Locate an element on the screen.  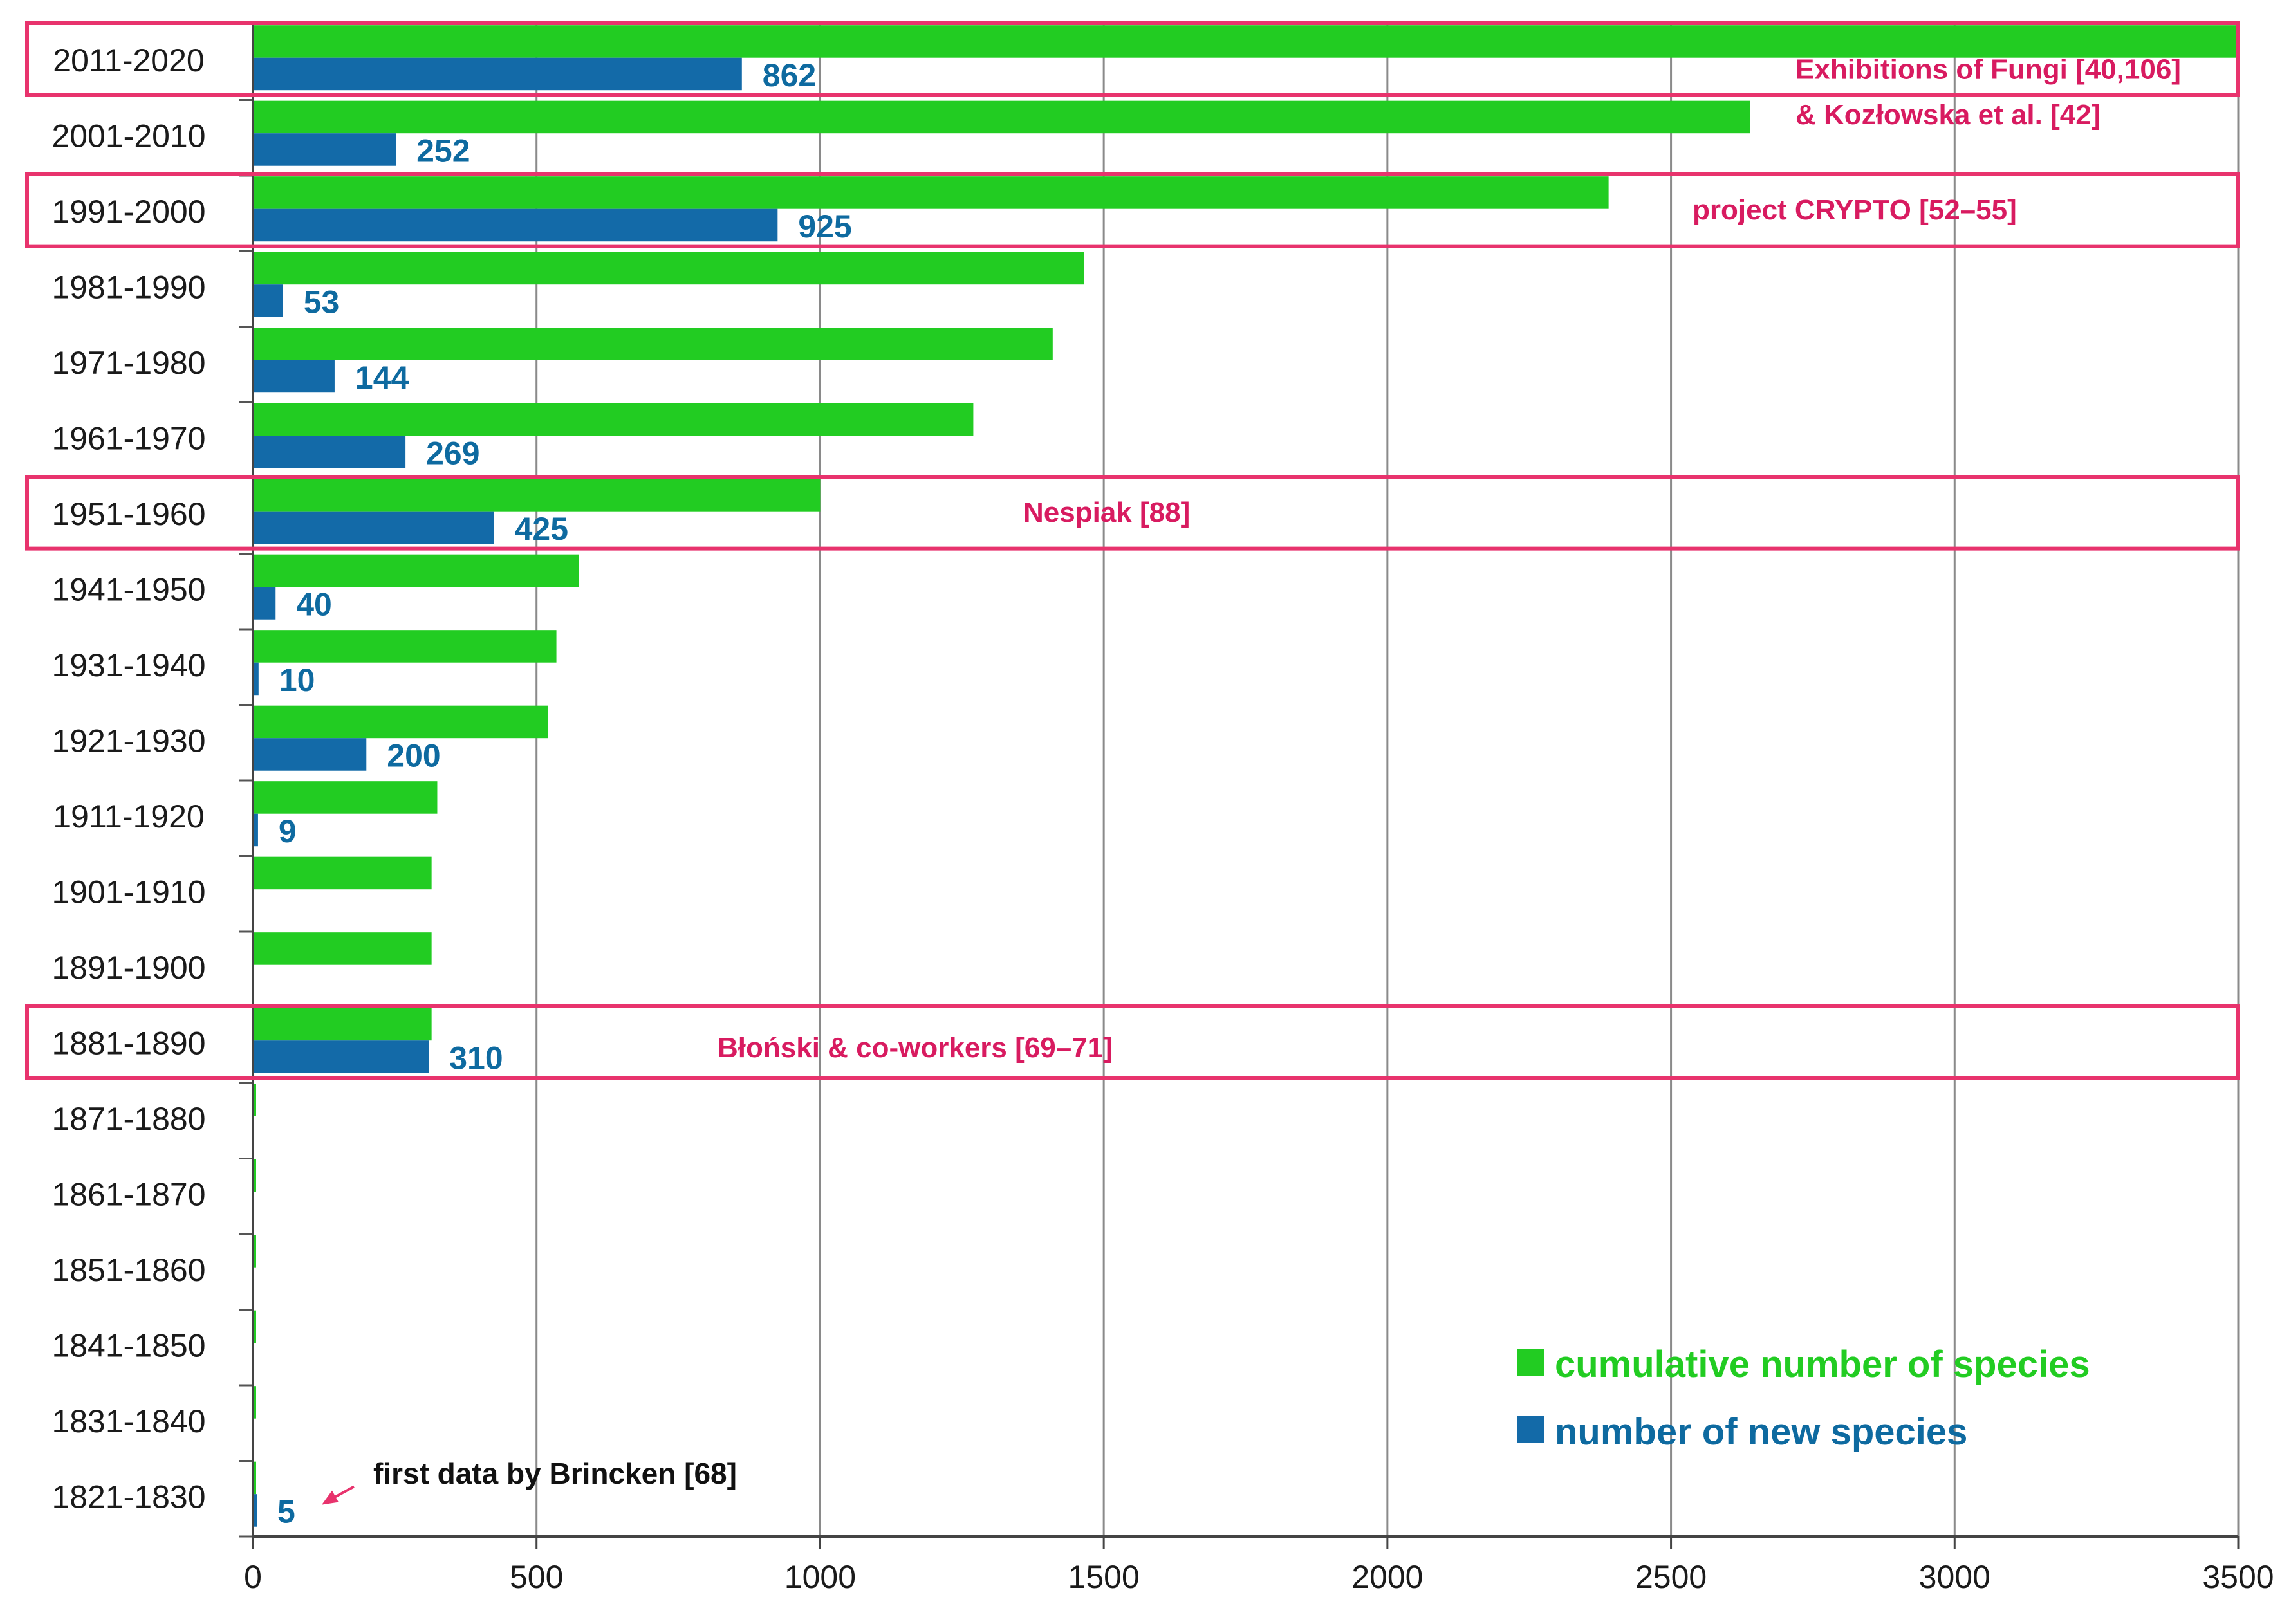
y-tick-label: 1951-1960 is located at coordinates (128, 514).